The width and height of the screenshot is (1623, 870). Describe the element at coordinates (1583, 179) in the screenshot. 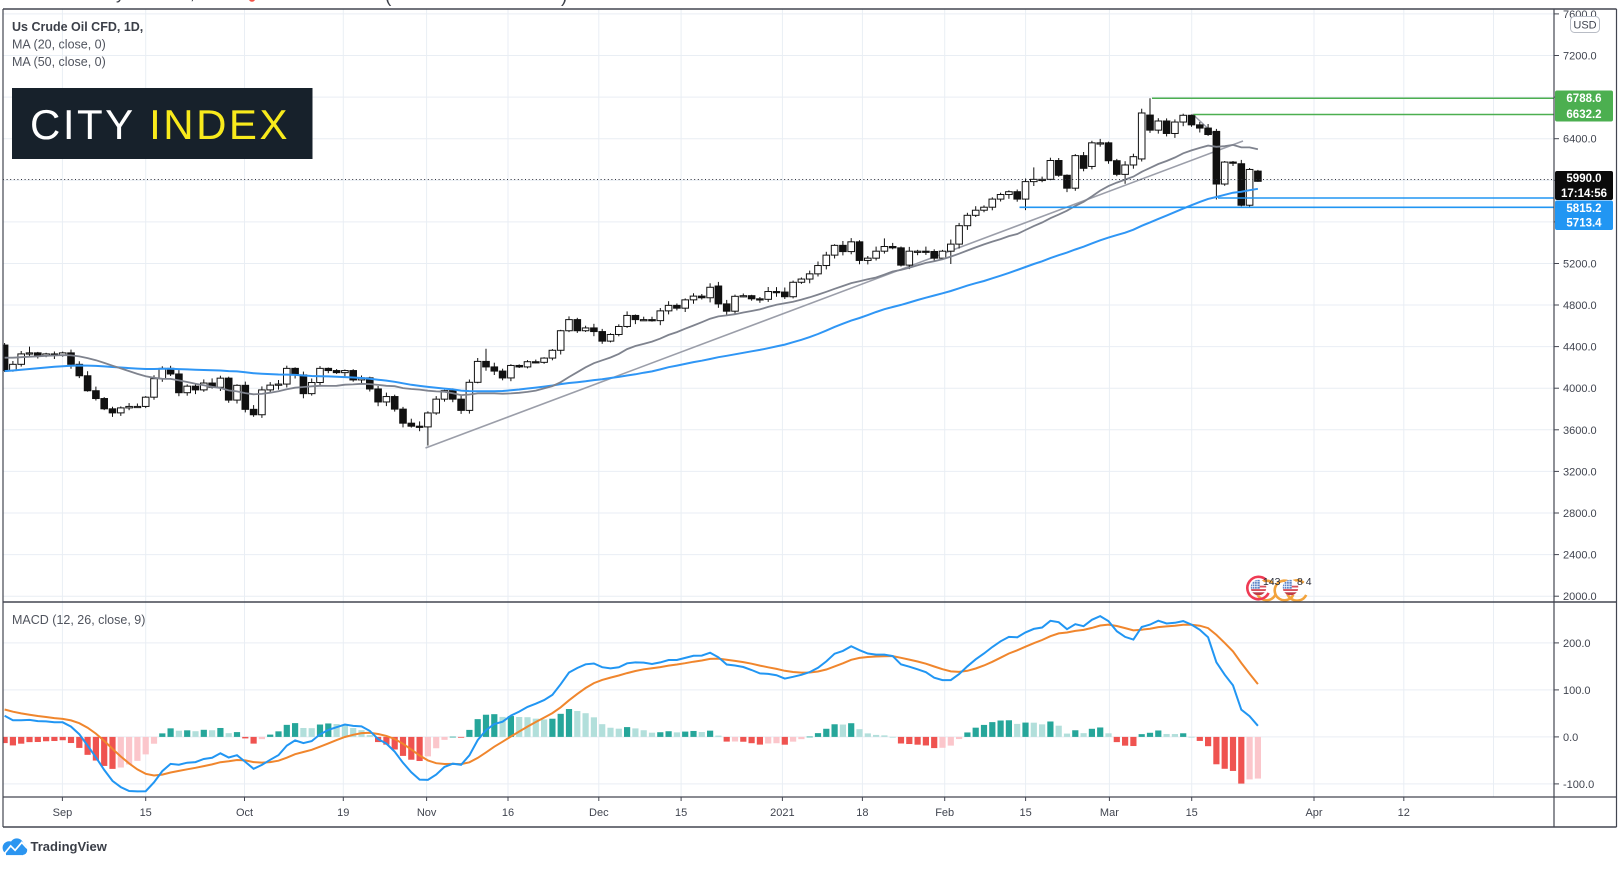

I see `svg-text: 5990.0` at that location.